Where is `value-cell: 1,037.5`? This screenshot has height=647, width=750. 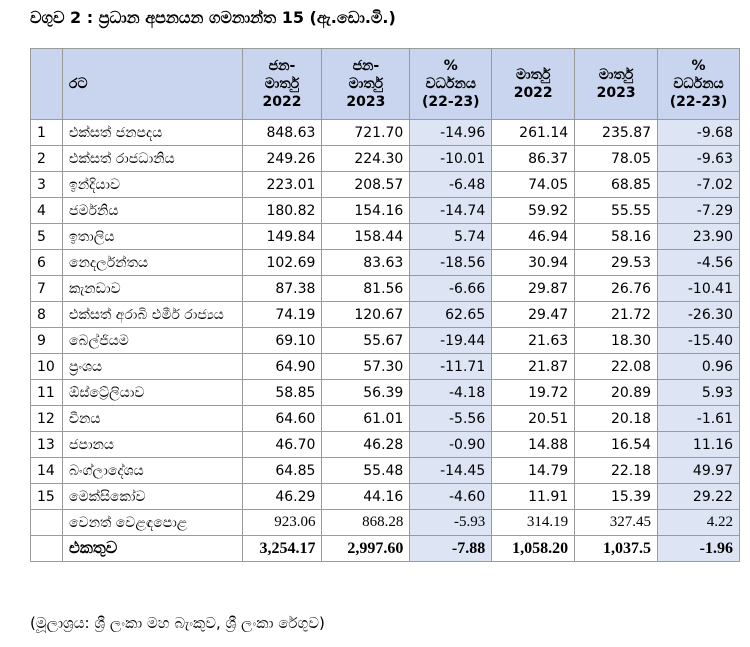 value-cell: 1,037.5 is located at coordinates (616, 548).